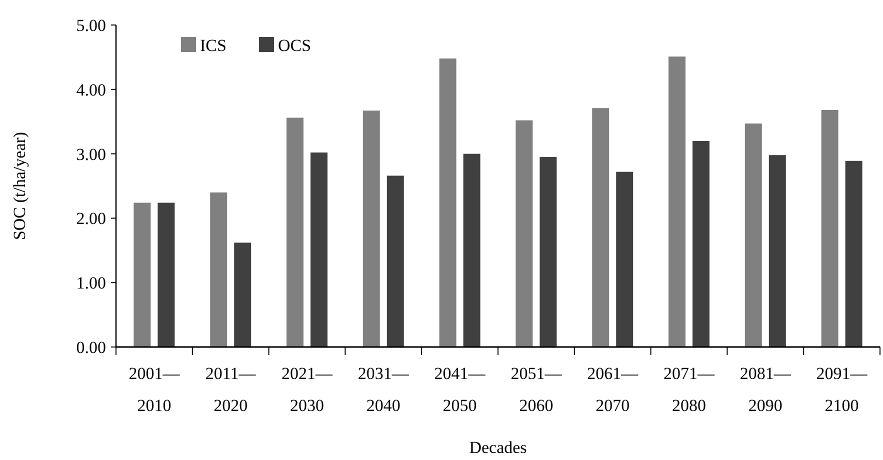  Describe the element at coordinates (690, 389) in the screenshot. I see `x-tick-label: 2071—2080` at that location.